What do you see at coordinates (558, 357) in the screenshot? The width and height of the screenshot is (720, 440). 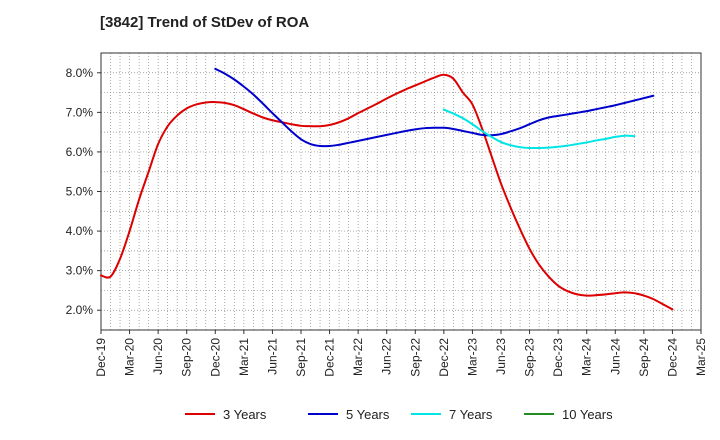 I see `x-tick-label: Dec-23` at bounding box center [558, 357].